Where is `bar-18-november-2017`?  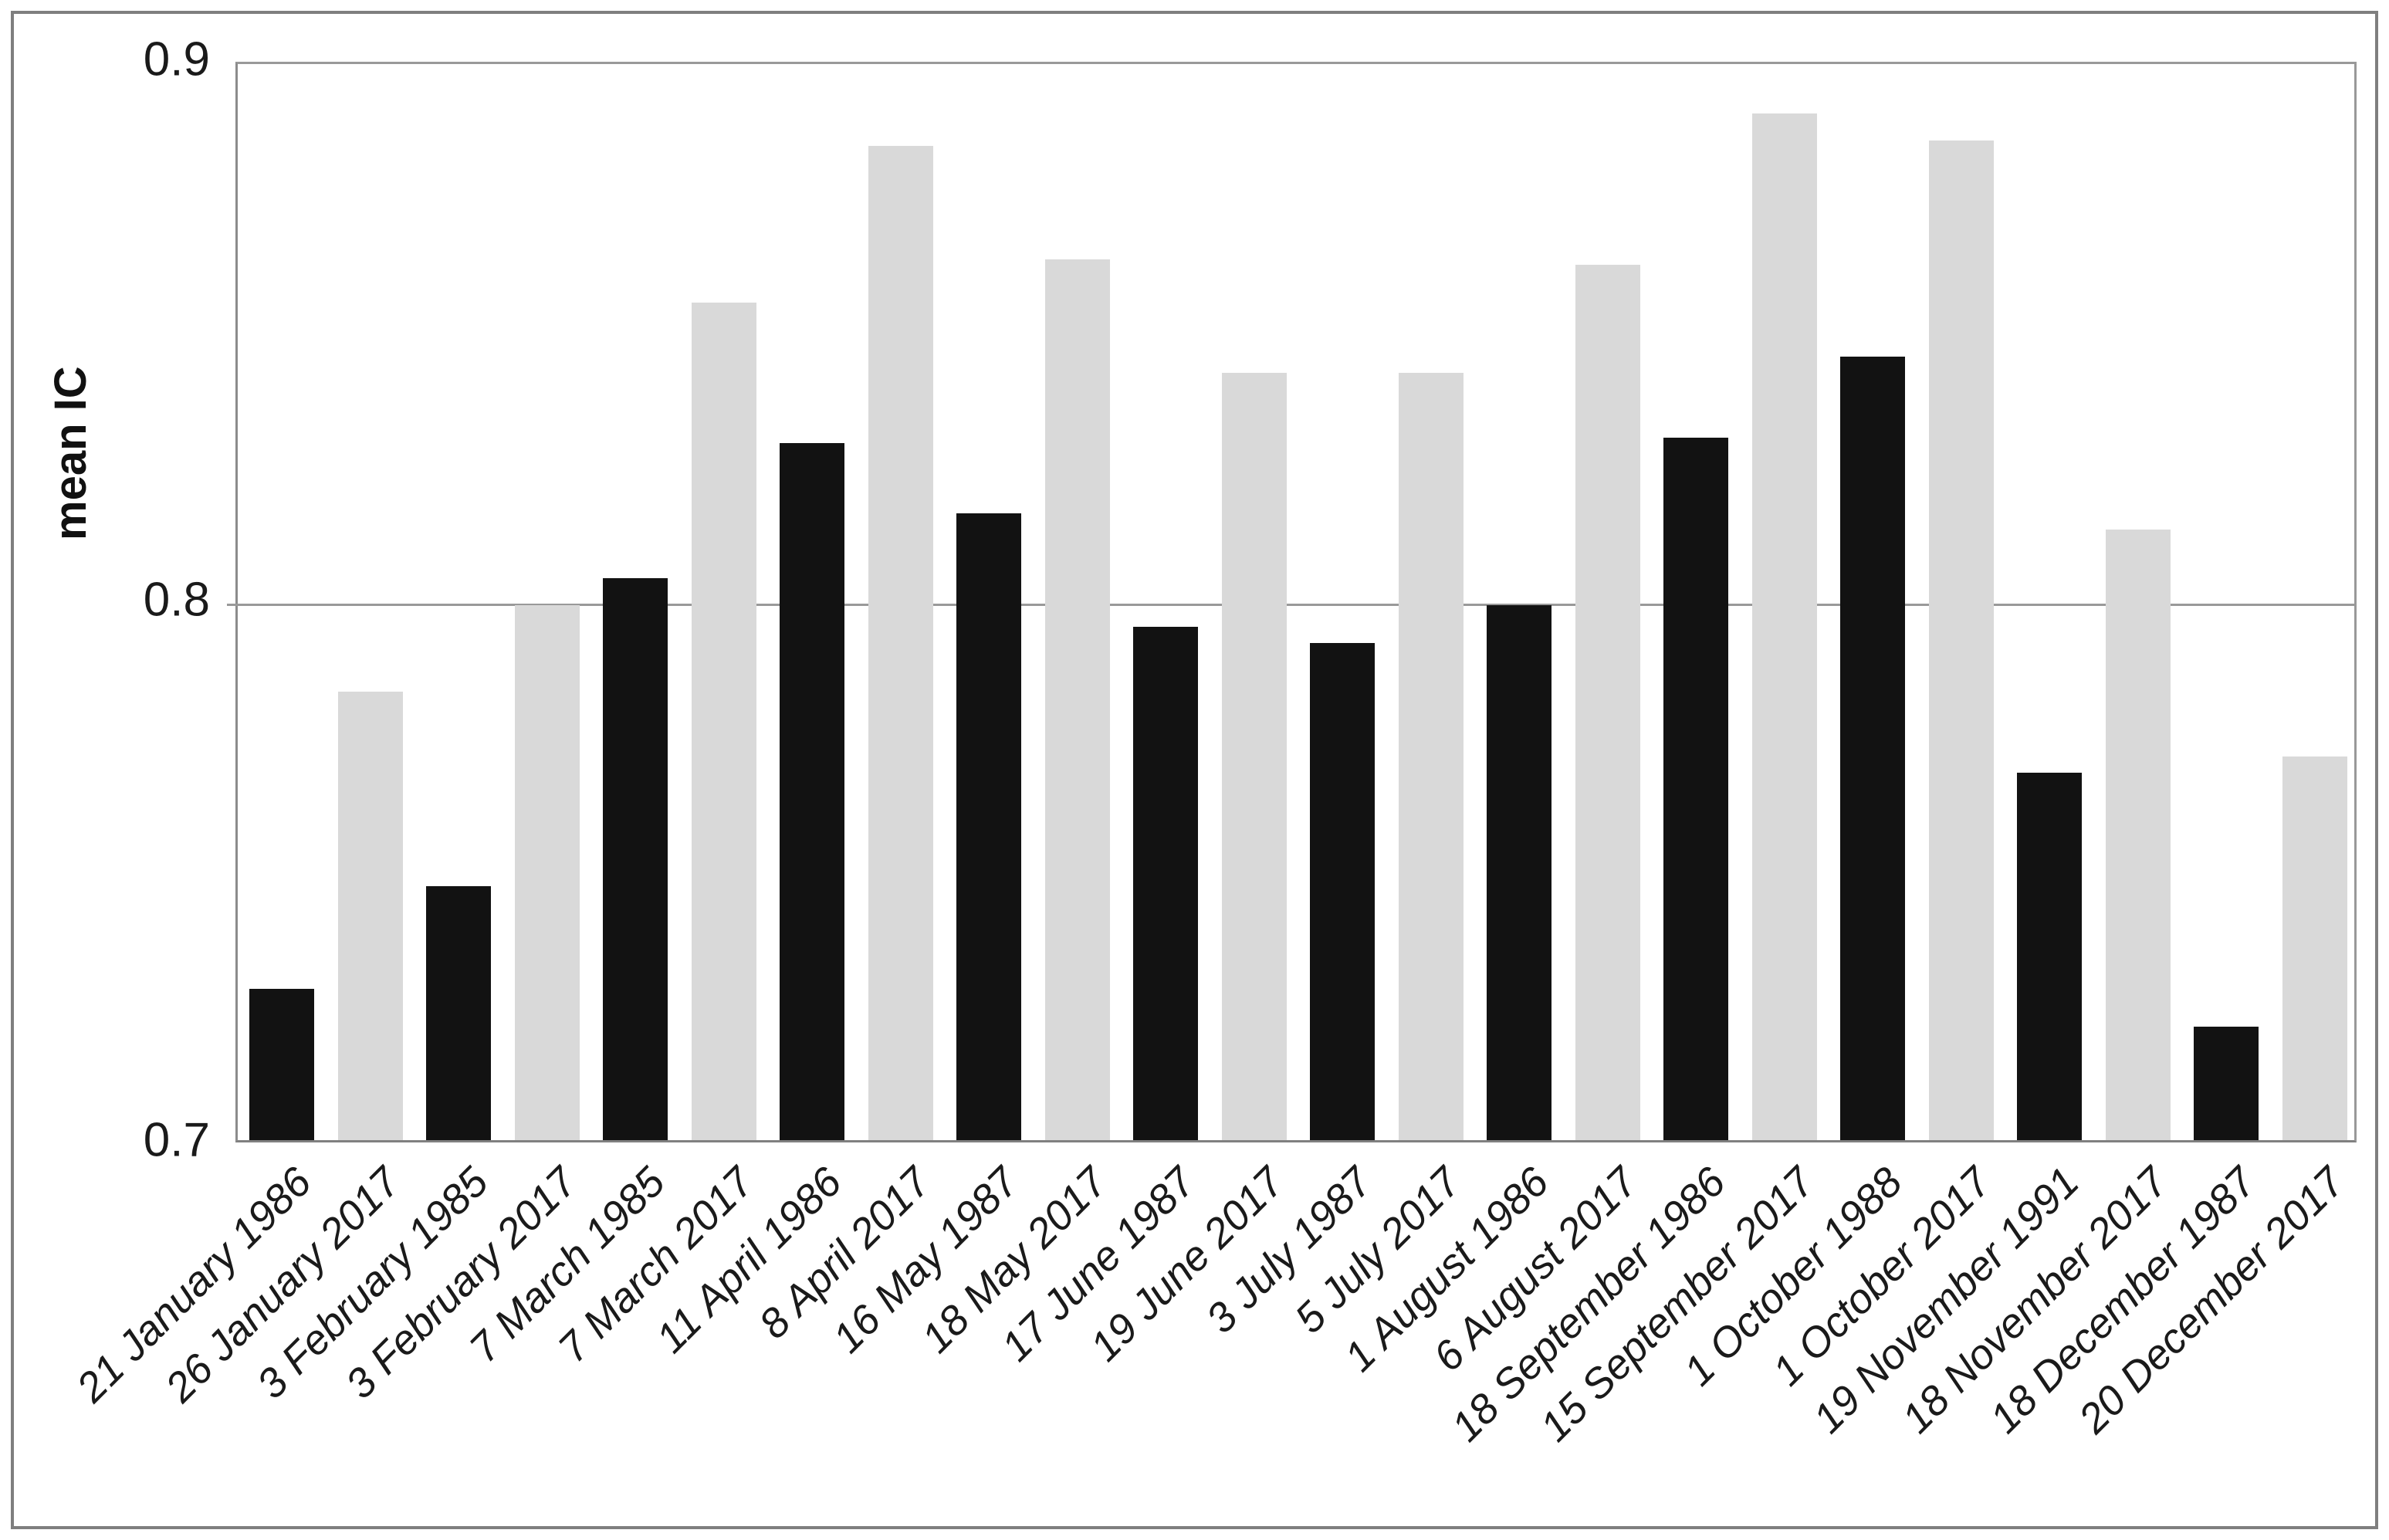 bar-18-november-2017 is located at coordinates (2138, 835).